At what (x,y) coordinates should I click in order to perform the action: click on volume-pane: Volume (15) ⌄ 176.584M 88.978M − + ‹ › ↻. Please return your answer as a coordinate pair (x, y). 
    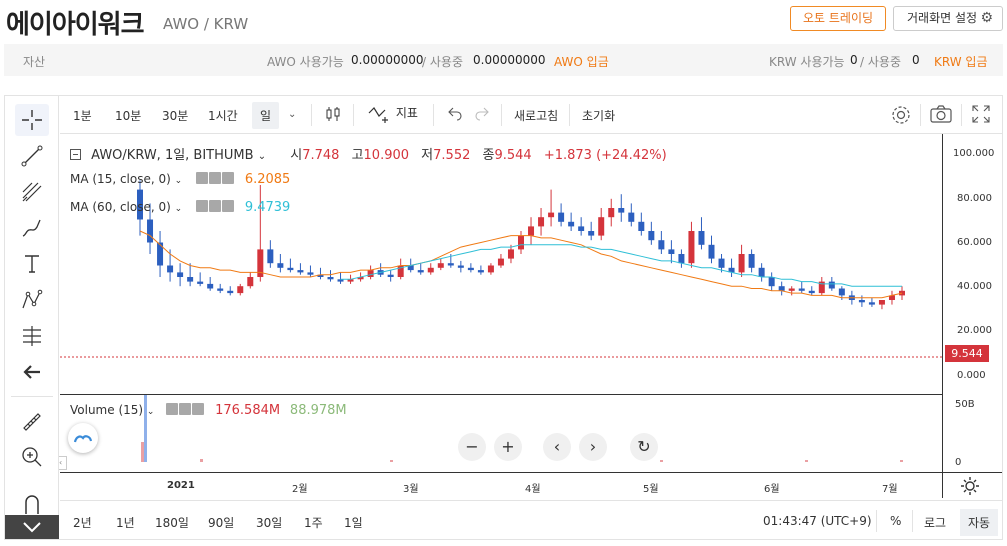
    Looking at the image, I should click on (501, 429).